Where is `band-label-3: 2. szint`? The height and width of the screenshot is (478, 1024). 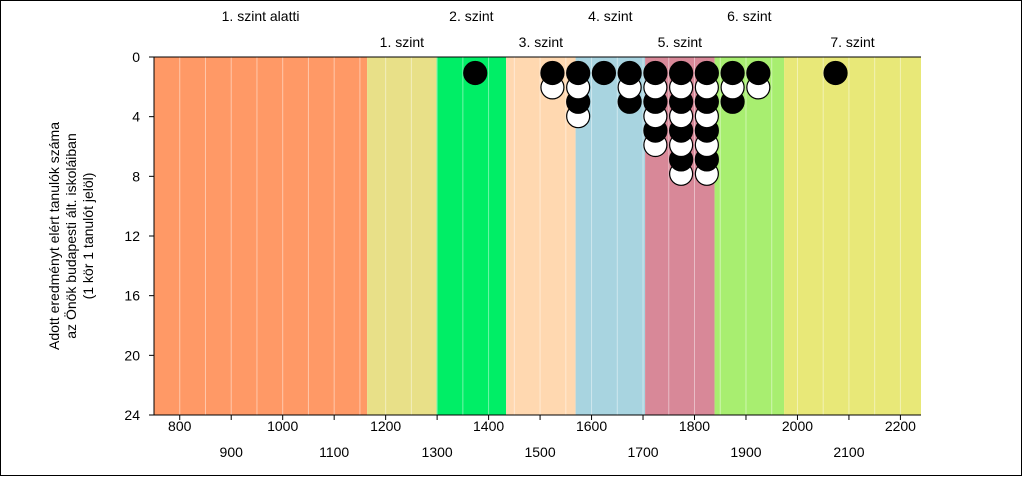 band-label-3: 2. szint is located at coordinates (471, 16).